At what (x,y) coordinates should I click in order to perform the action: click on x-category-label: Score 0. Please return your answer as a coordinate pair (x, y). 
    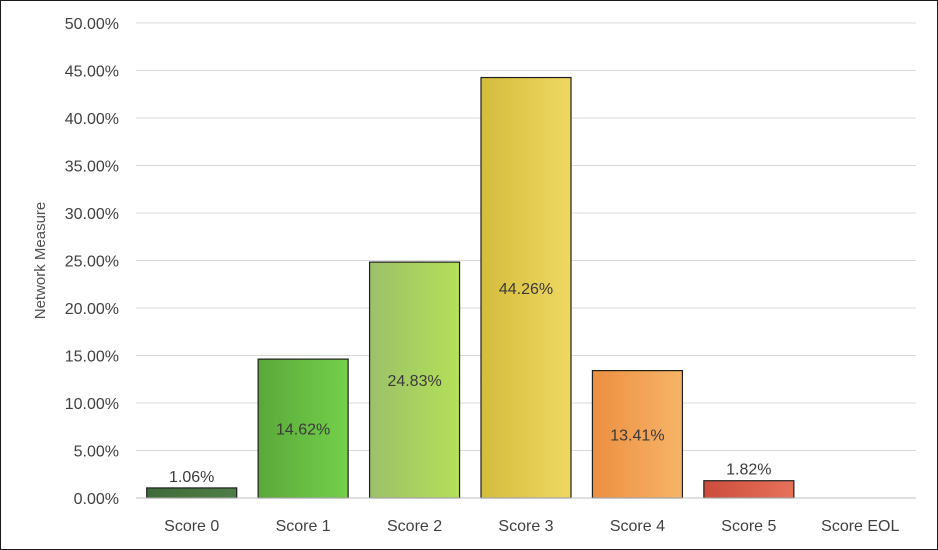
    Looking at the image, I should click on (191, 526).